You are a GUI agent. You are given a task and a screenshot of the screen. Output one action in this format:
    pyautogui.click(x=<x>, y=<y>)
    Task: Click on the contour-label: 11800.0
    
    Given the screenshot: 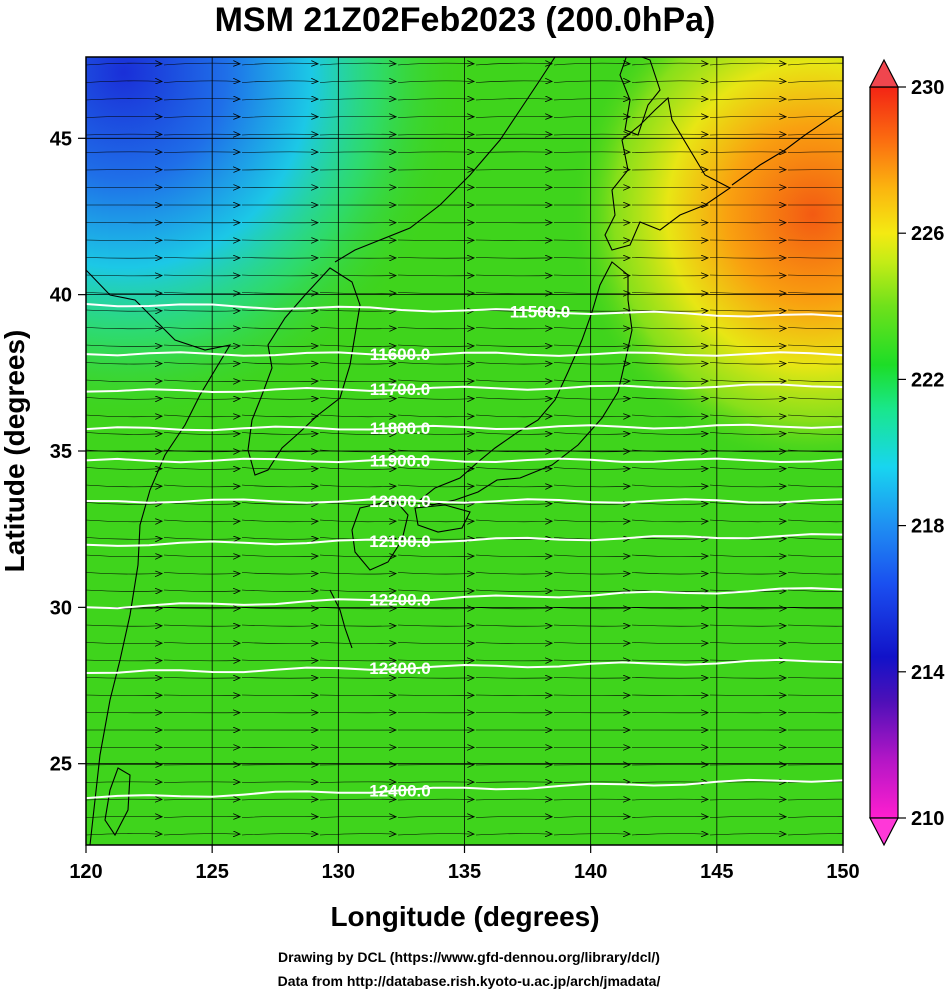 What is the action you would take?
    pyautogui.click(x=400, y=428)
    